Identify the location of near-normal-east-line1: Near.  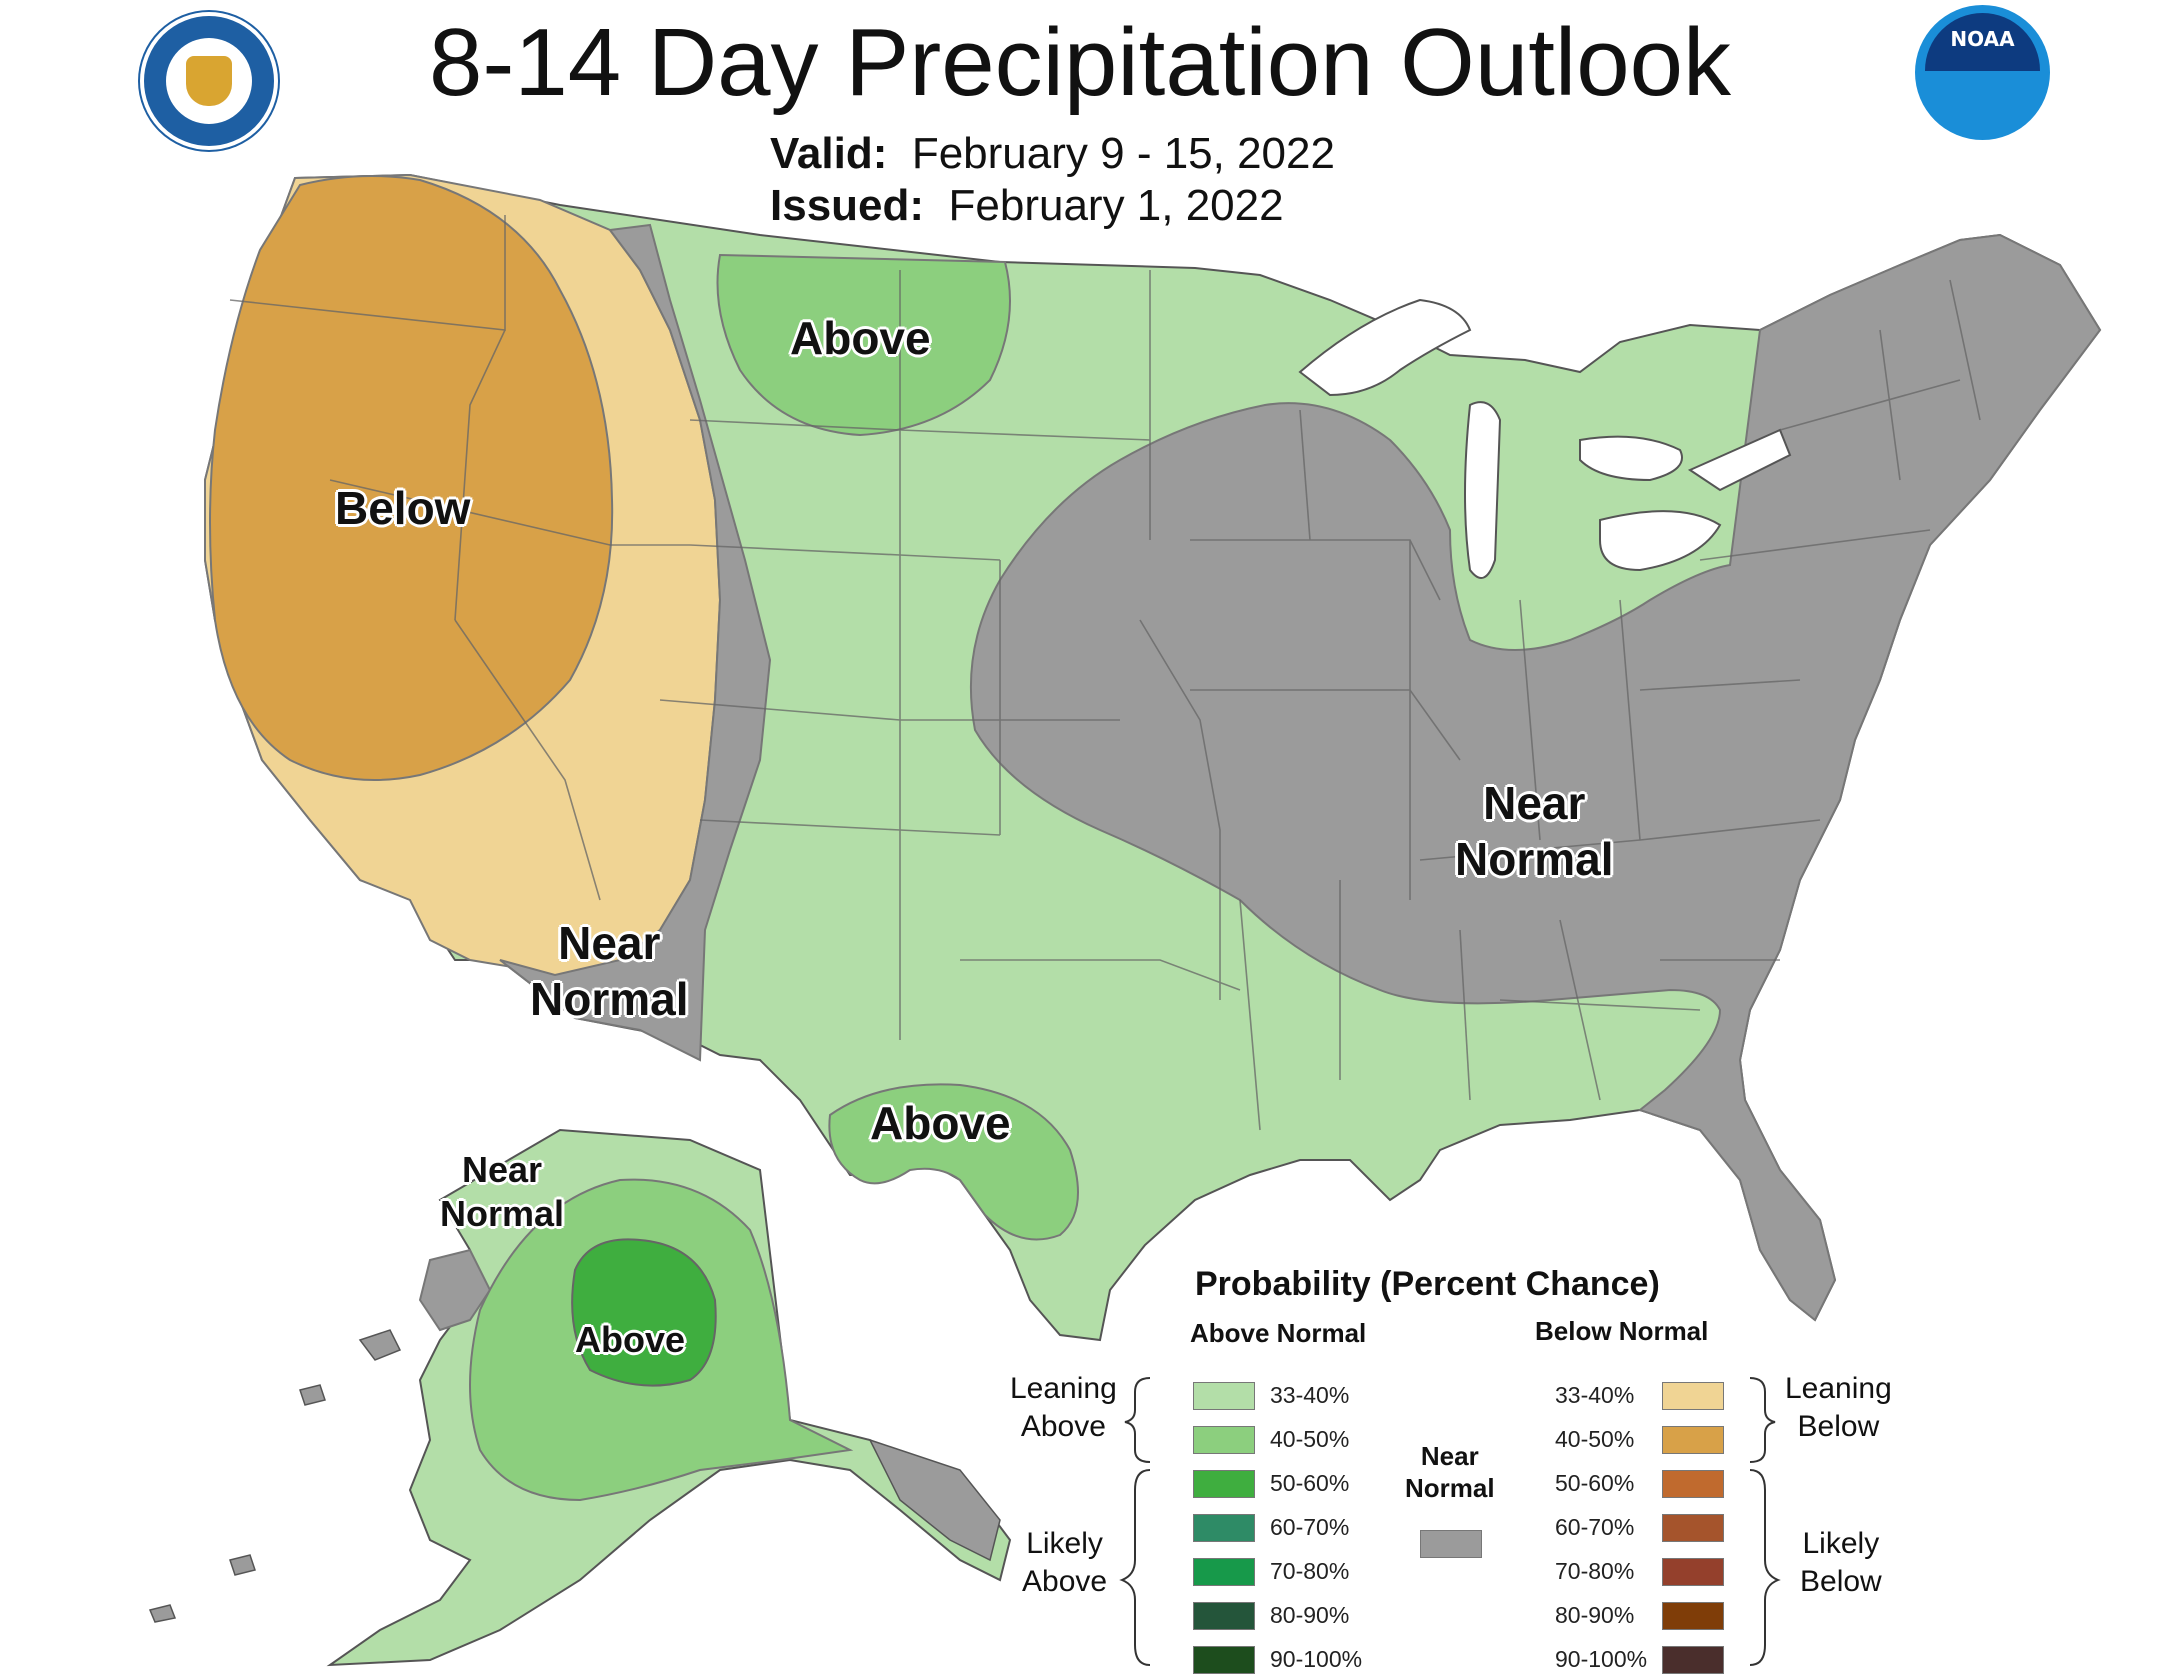
(1534, 803).